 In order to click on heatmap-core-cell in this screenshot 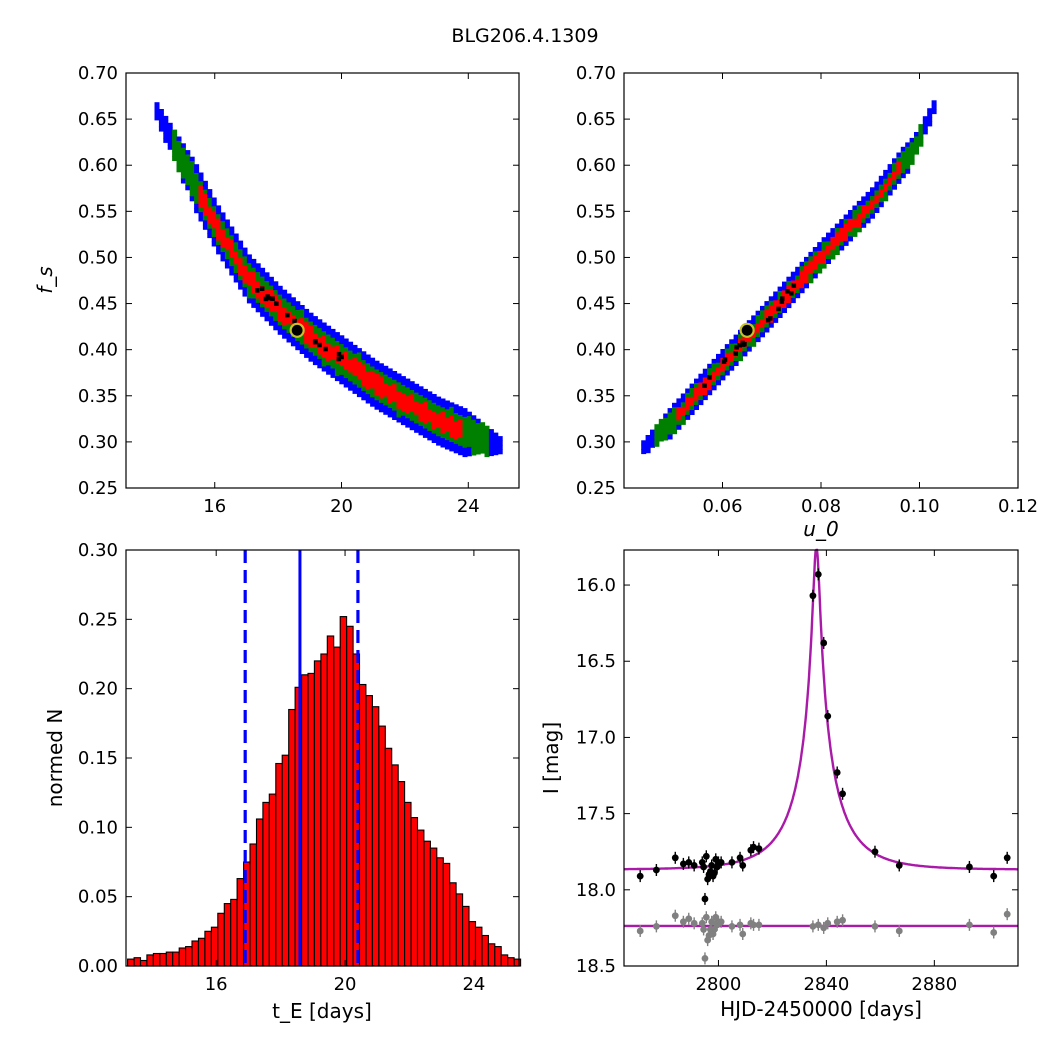, I will do `click(315, 342)`.